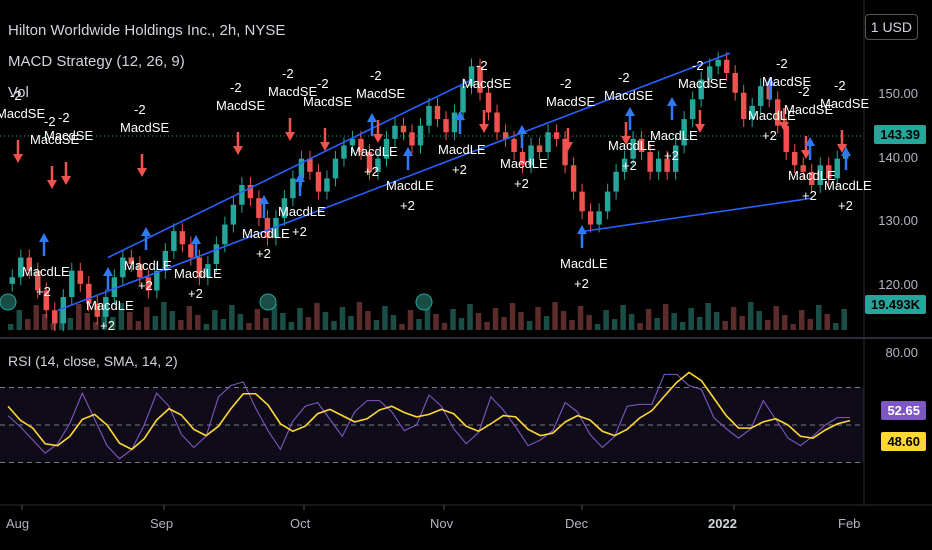 Image resolution: width=932 pixels, height=550 pixels. What do you see at coordinates (698, 214) in the screenshot?
I see `channel-line` at bounding box center [698, 214].